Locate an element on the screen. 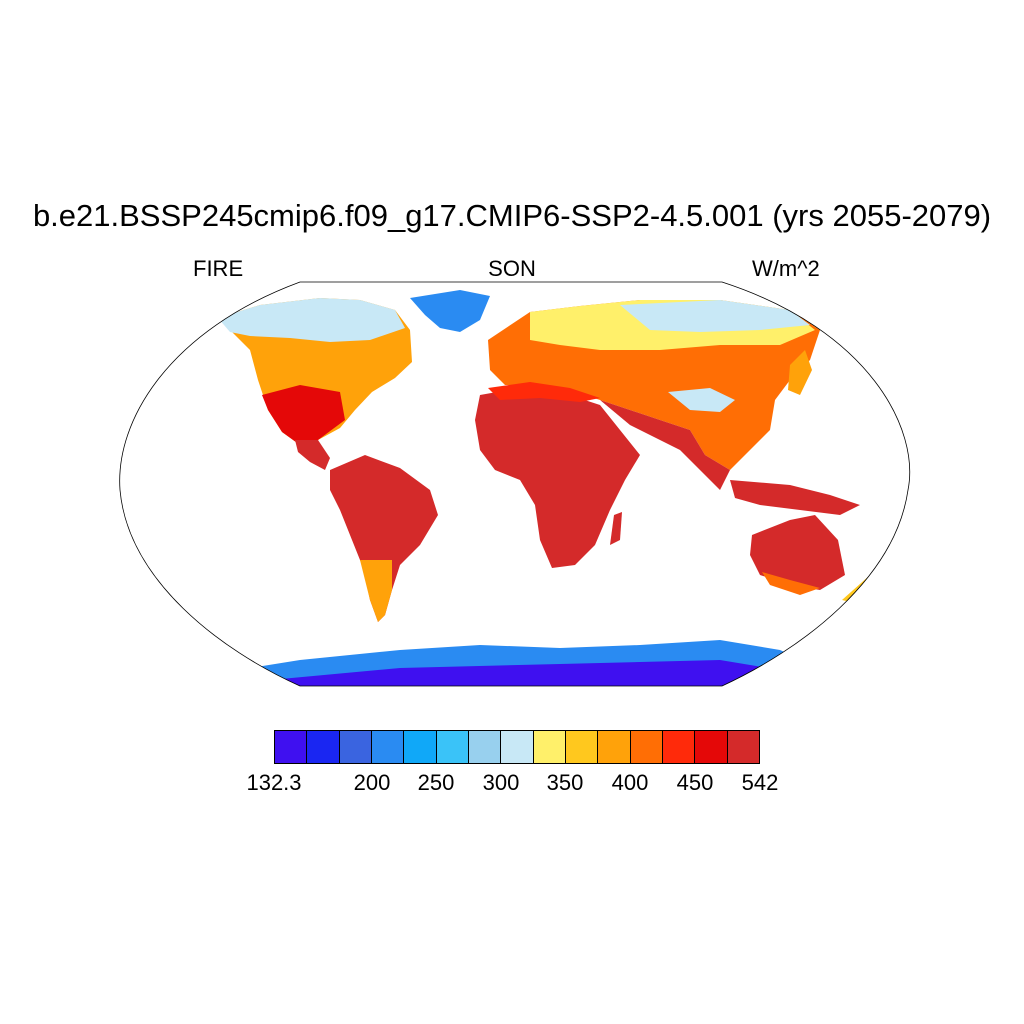 The height and width of the screenshot is (1024, 1024). south-asia-land is located at coordinates (665, 445).